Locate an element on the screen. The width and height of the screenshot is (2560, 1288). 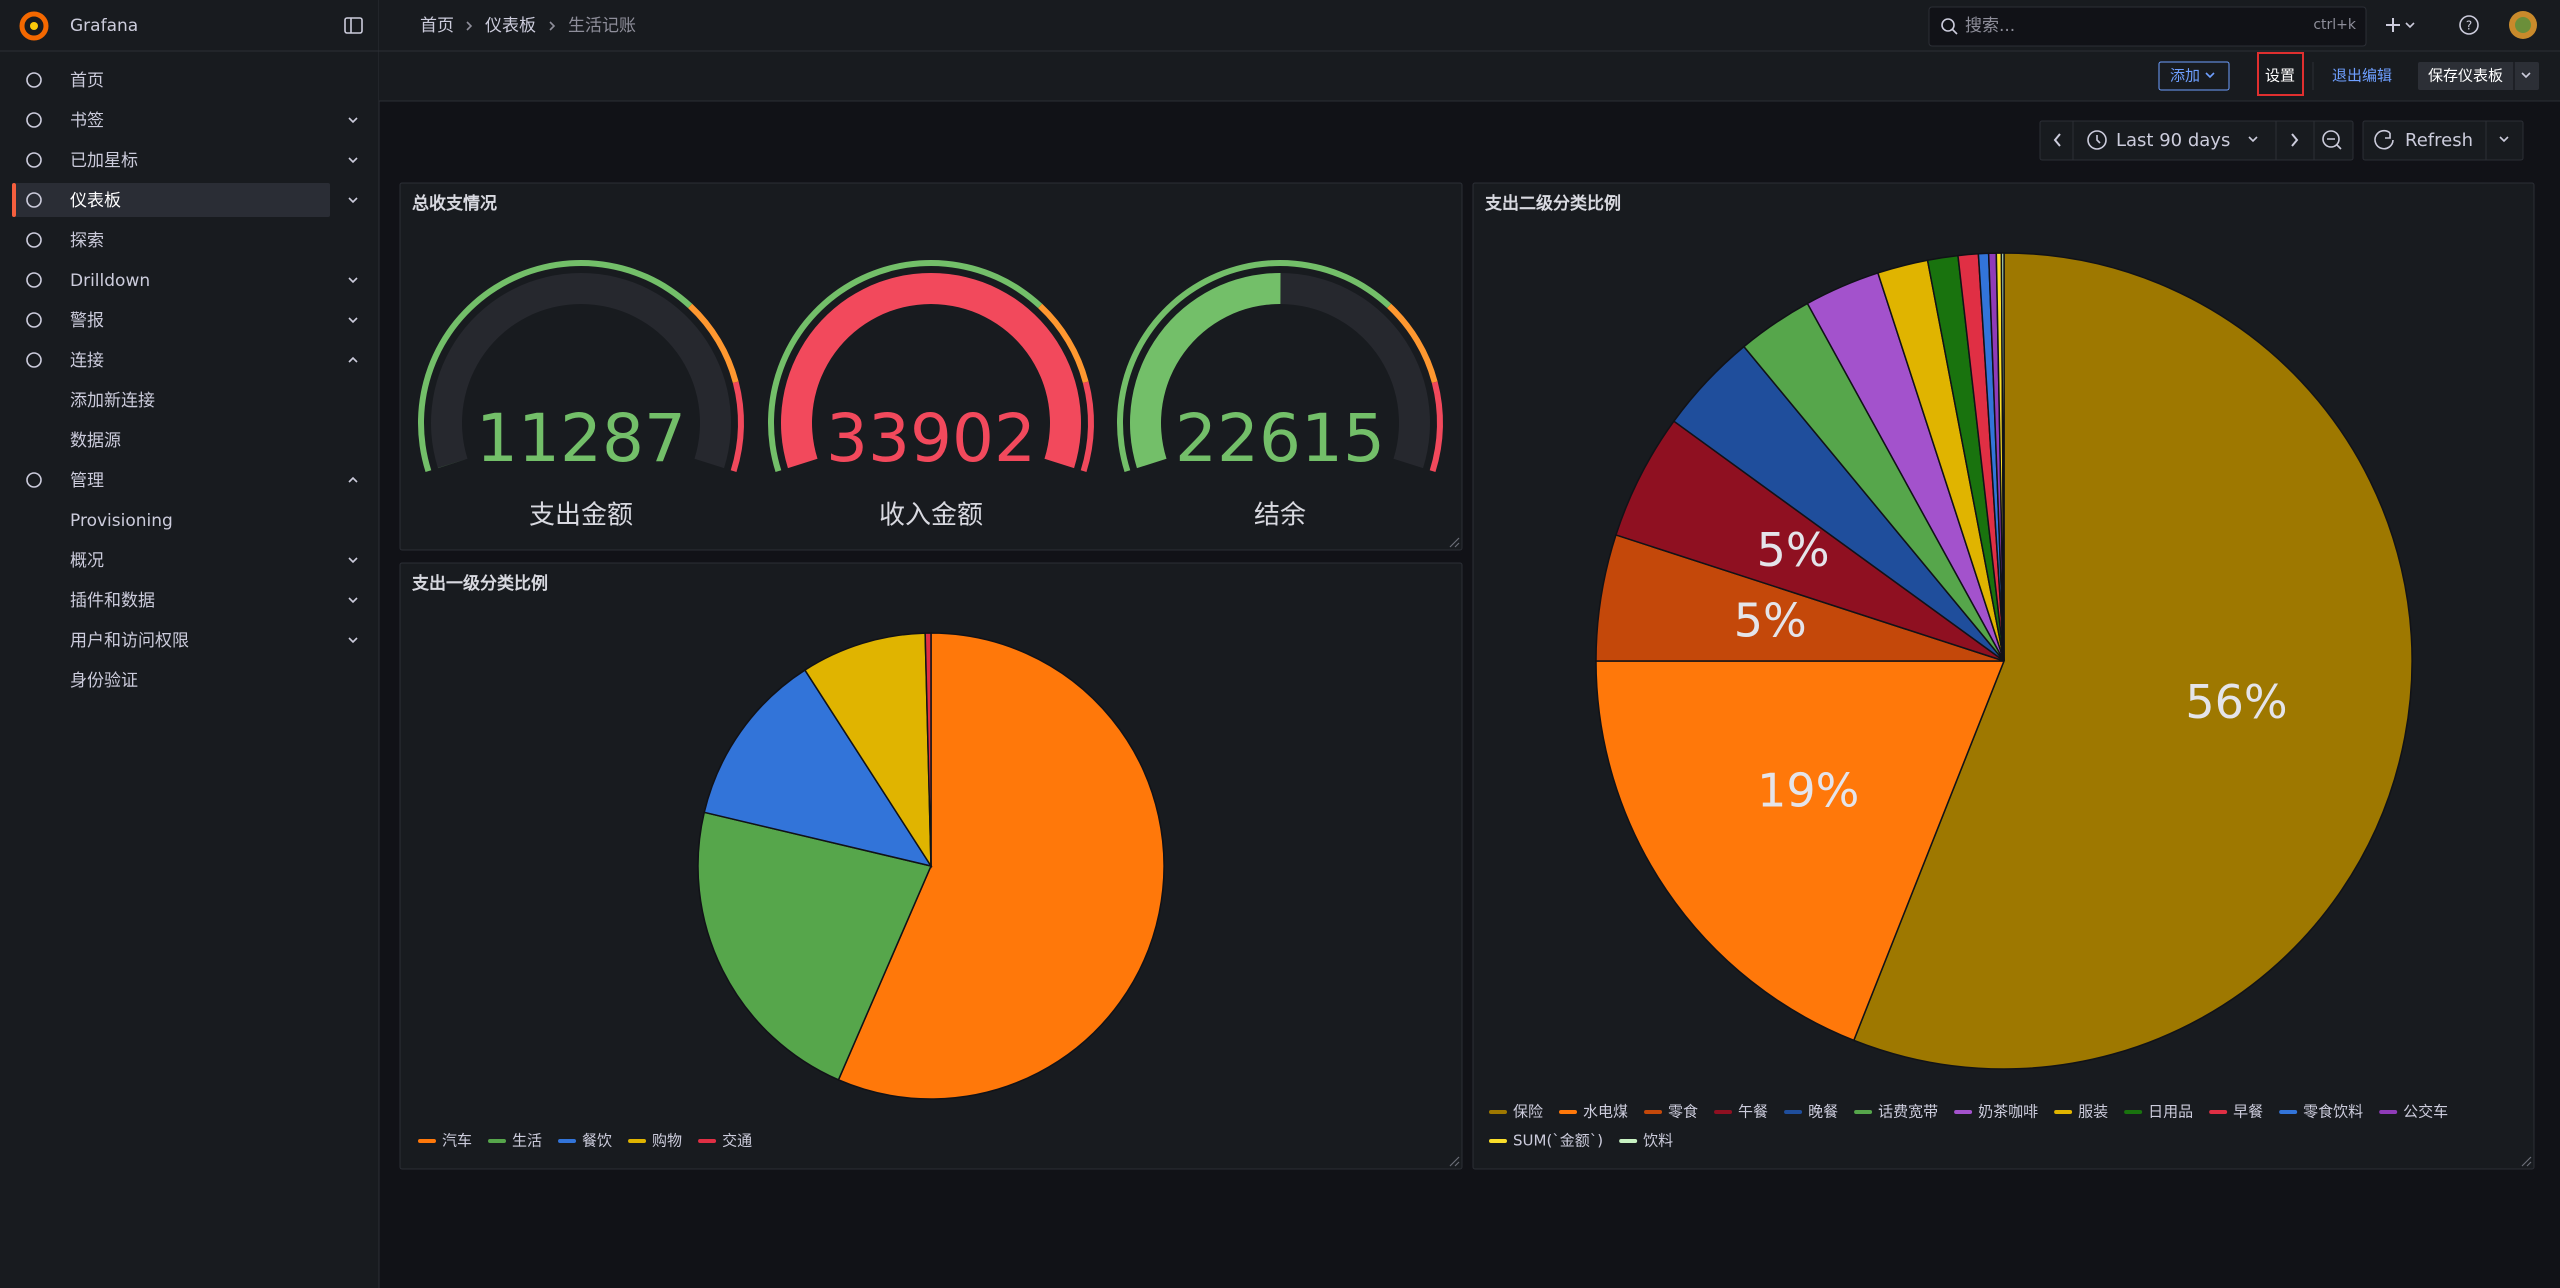
avatar-pattern is located at coordinates (2523, 25).